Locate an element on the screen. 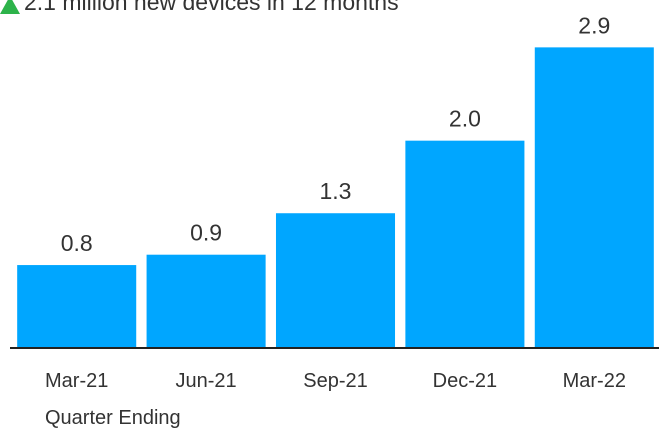  x-tick-label: Mar-22 is located at coordinates (594, 381).